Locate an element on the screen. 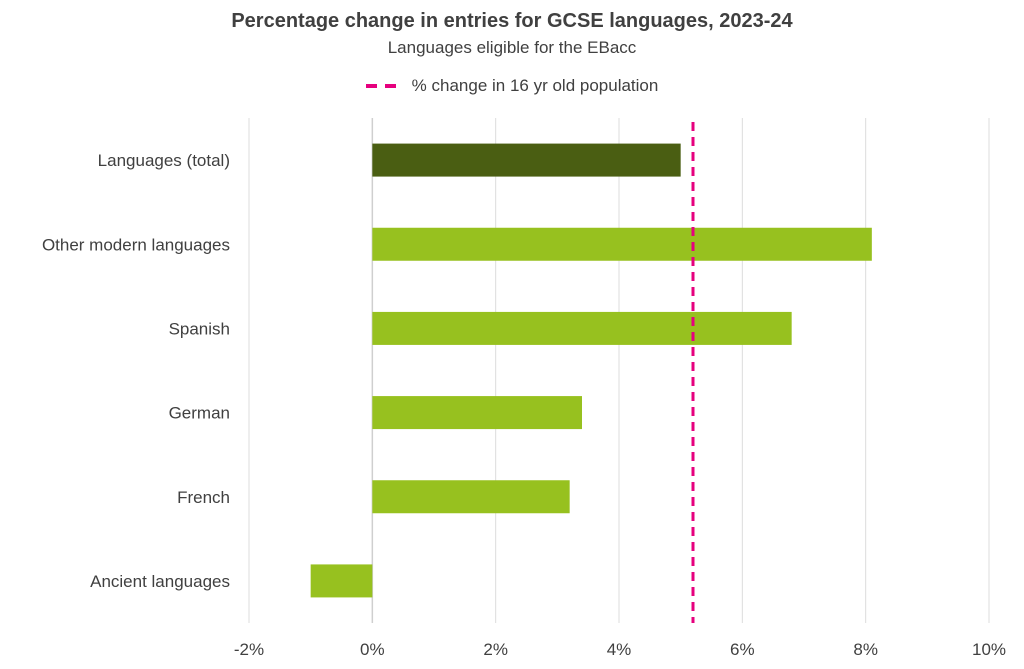 This screenshot has height=669, width=1024. legend-dashed-line-swatch is located at coordinates (383, 86).